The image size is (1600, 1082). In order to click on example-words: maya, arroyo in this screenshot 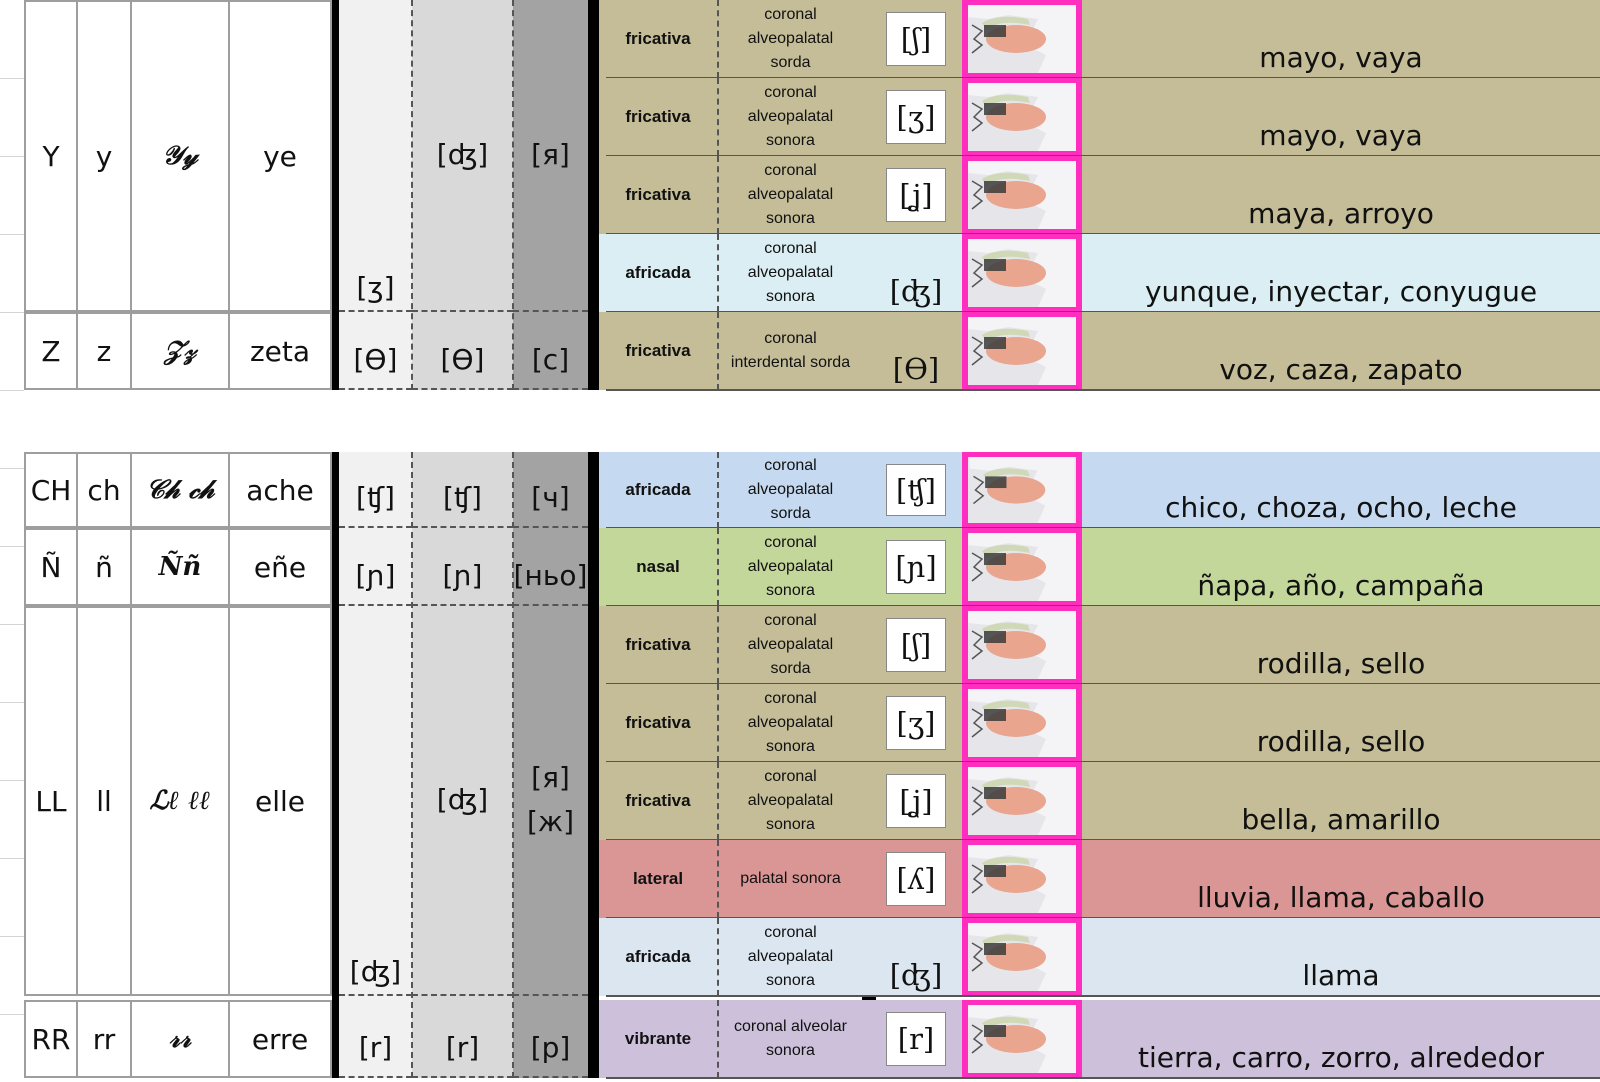, I will do `click(1341, 195)`.